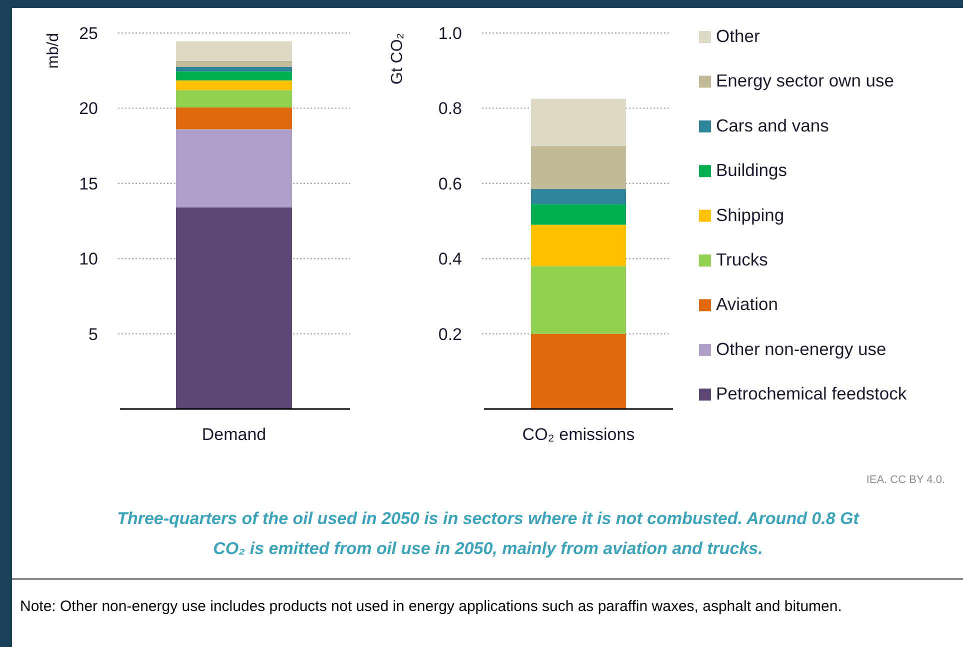  What do you see at coordinates (234, 434) in the screenshot?
I see `x-tick-label: Demand` at bounding box center [234, 434].